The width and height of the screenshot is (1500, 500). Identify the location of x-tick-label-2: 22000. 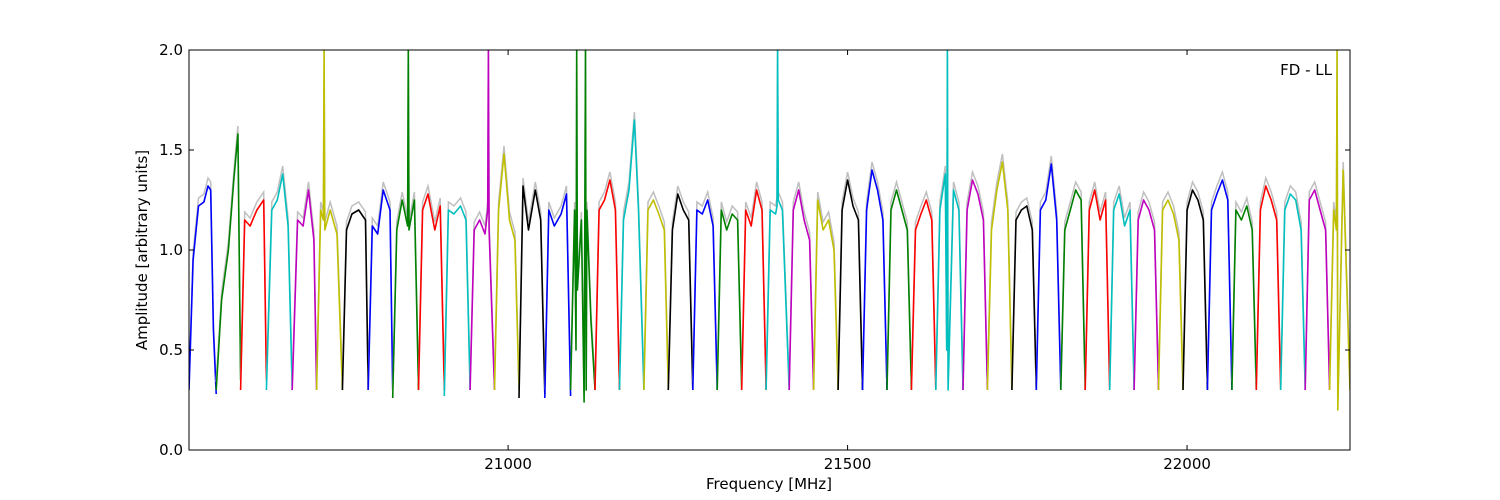
(1187, 464).